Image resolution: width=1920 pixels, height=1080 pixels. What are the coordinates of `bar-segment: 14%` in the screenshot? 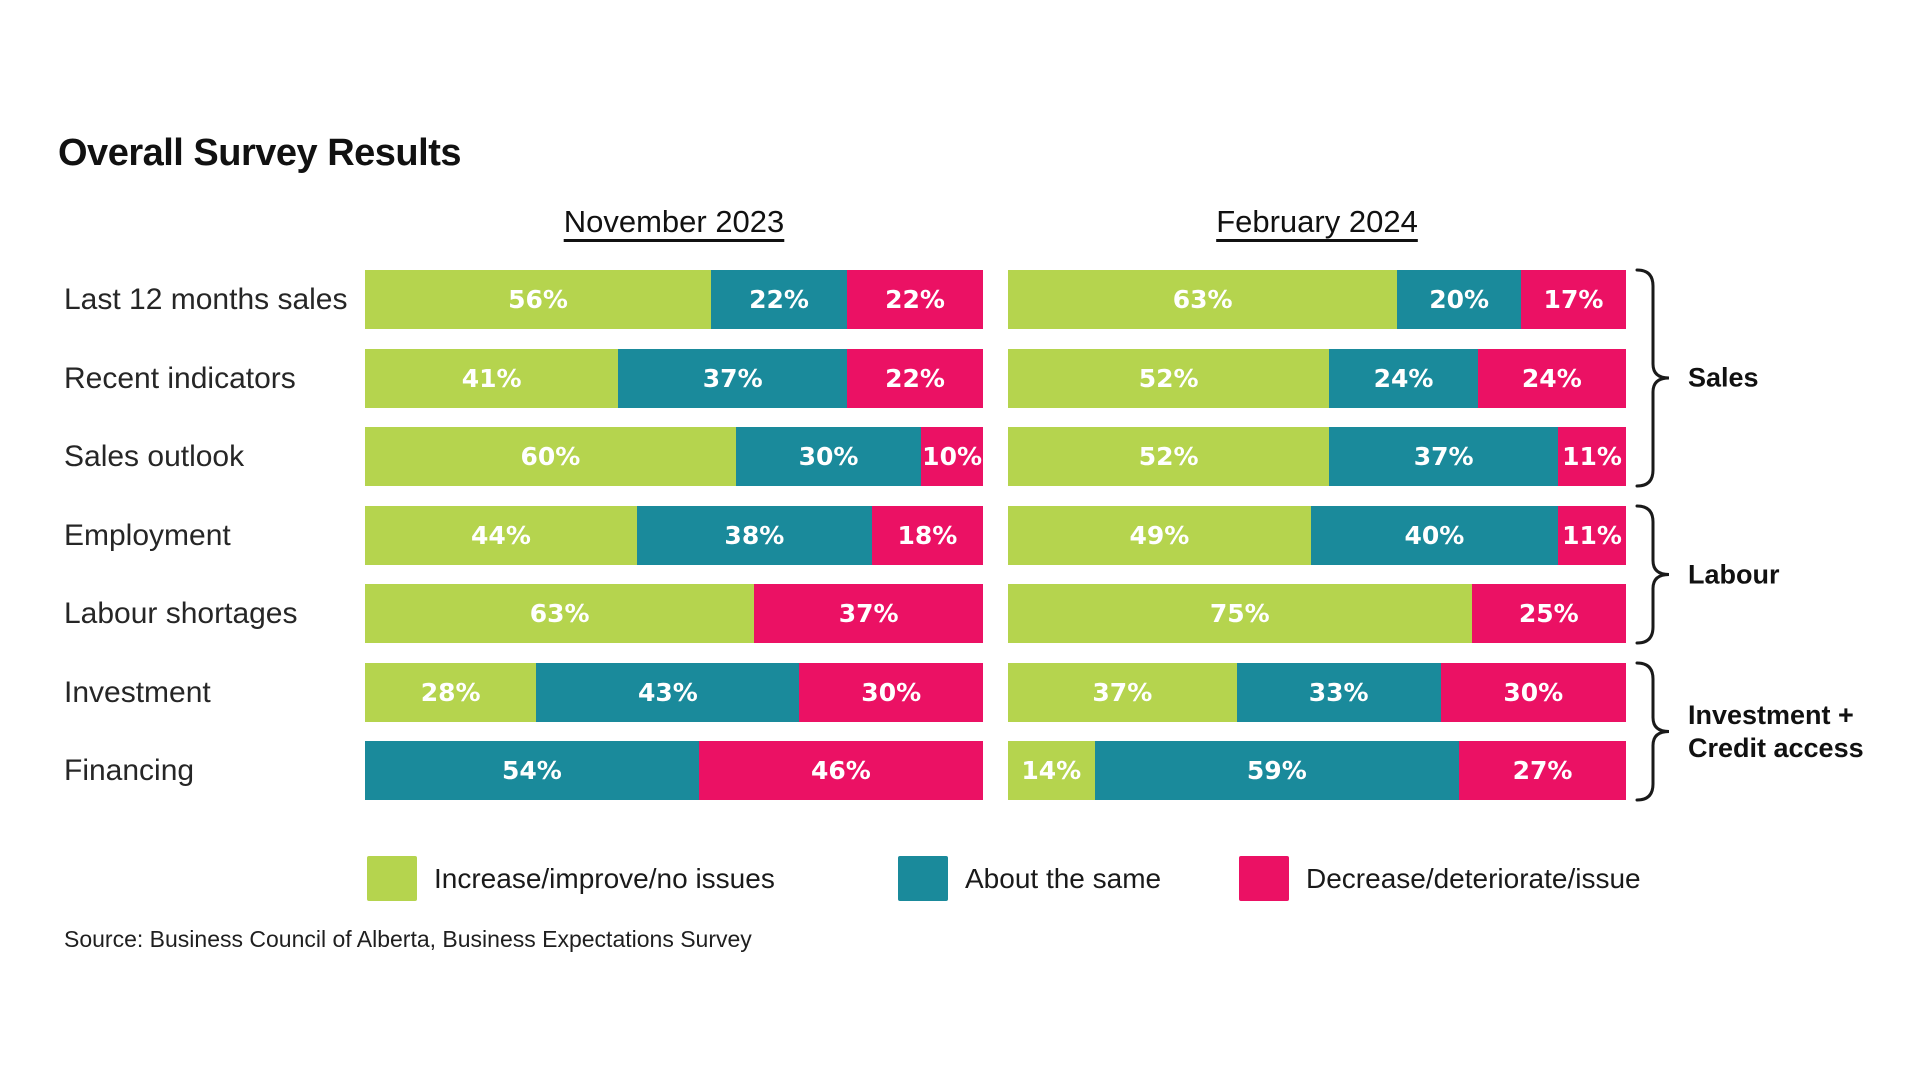 It's located at (1051, 770).